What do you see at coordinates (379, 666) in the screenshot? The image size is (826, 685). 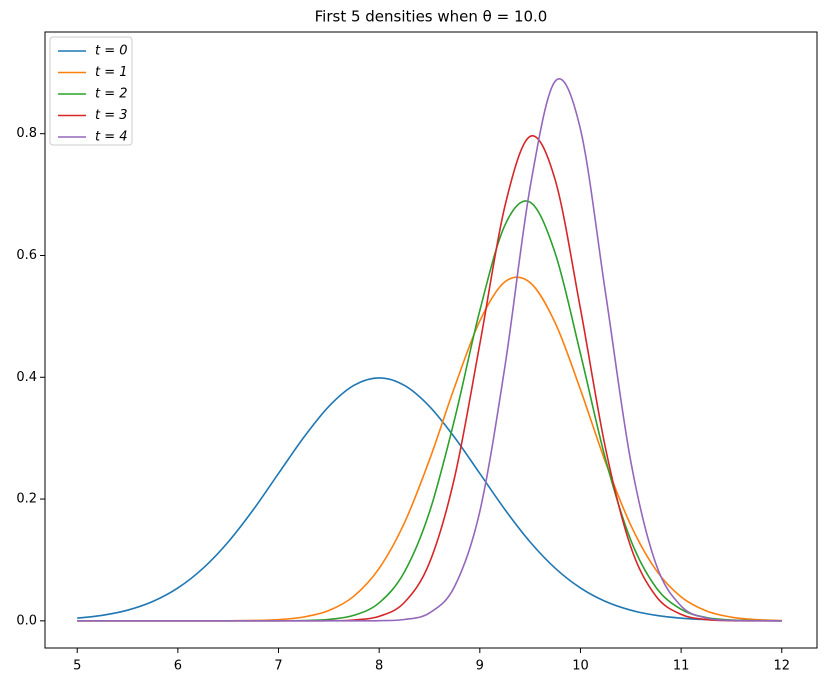 I see `x-tick-label: 8` at bounding box center [379, 666].